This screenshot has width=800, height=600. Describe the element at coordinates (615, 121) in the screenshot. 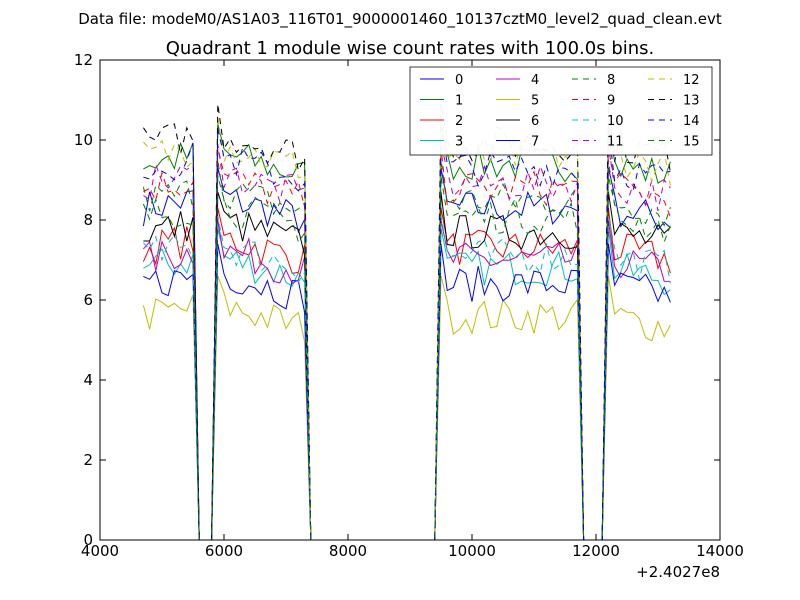

I see `legend-label-10: 10` at that location.